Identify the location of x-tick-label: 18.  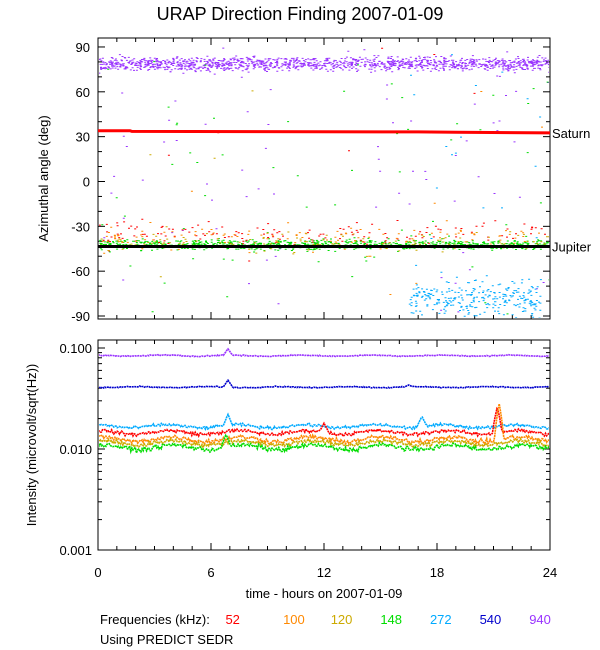
(437, 572).